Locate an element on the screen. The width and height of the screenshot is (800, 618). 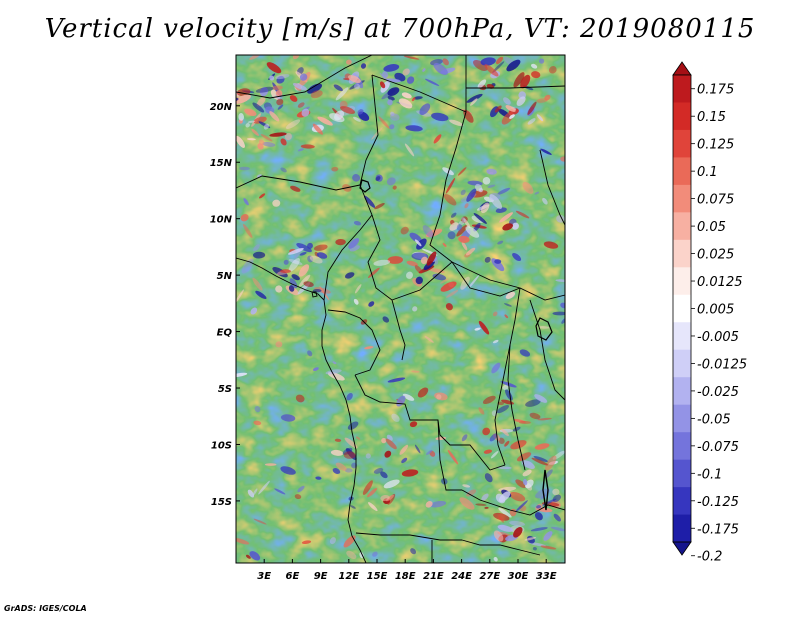
footer-credit: GrADS: IGES/COLA is located at coordinates (45, 608).